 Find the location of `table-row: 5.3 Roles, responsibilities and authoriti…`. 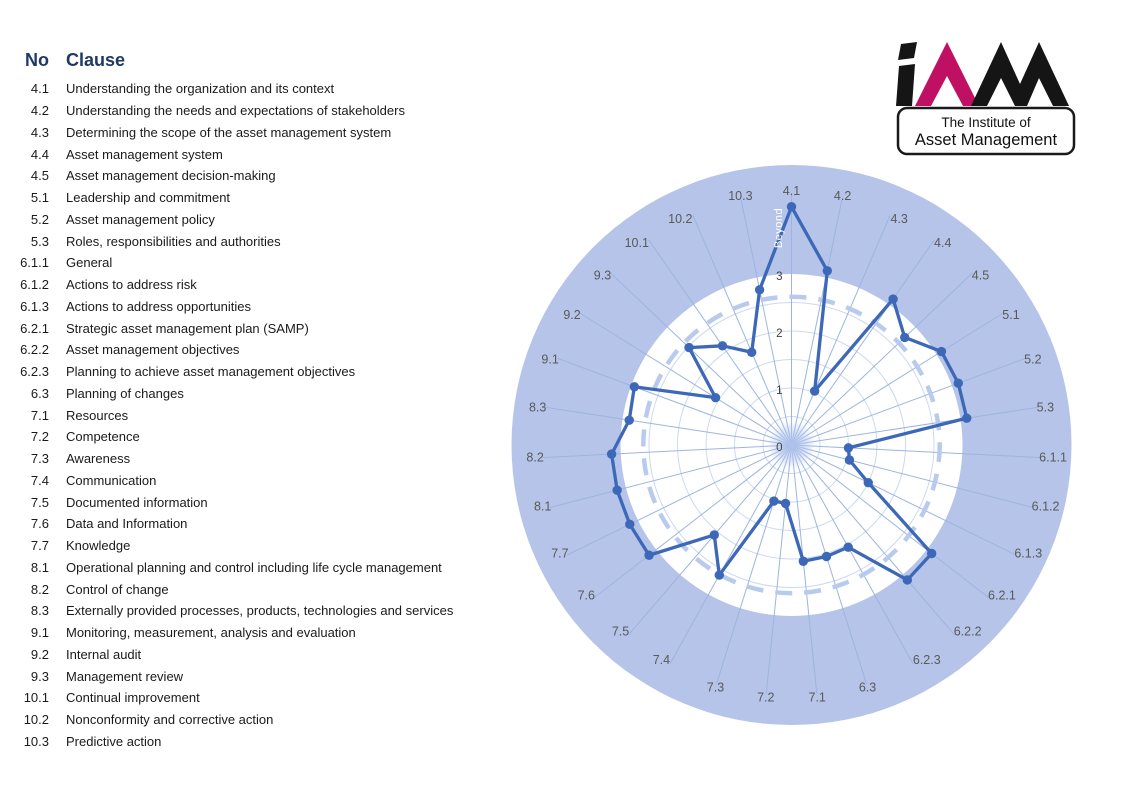

table-row: 5.3 Roles, responsibilities and authoriti… is located at coordinates (250, 241).